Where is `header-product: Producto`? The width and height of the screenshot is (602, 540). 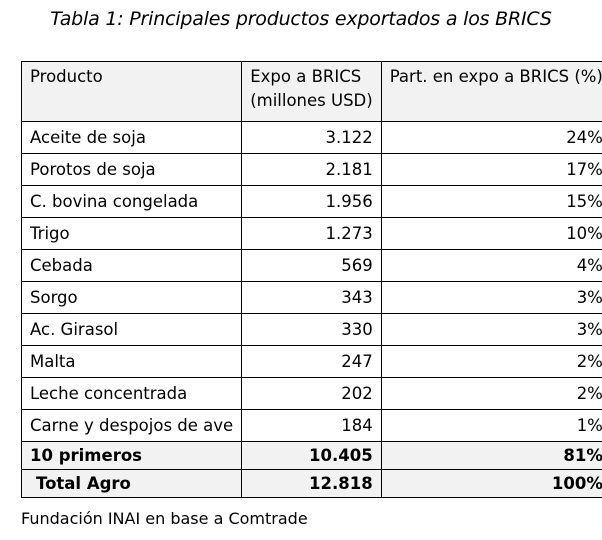 header-product: Producto is located at coordinates (131, 91).